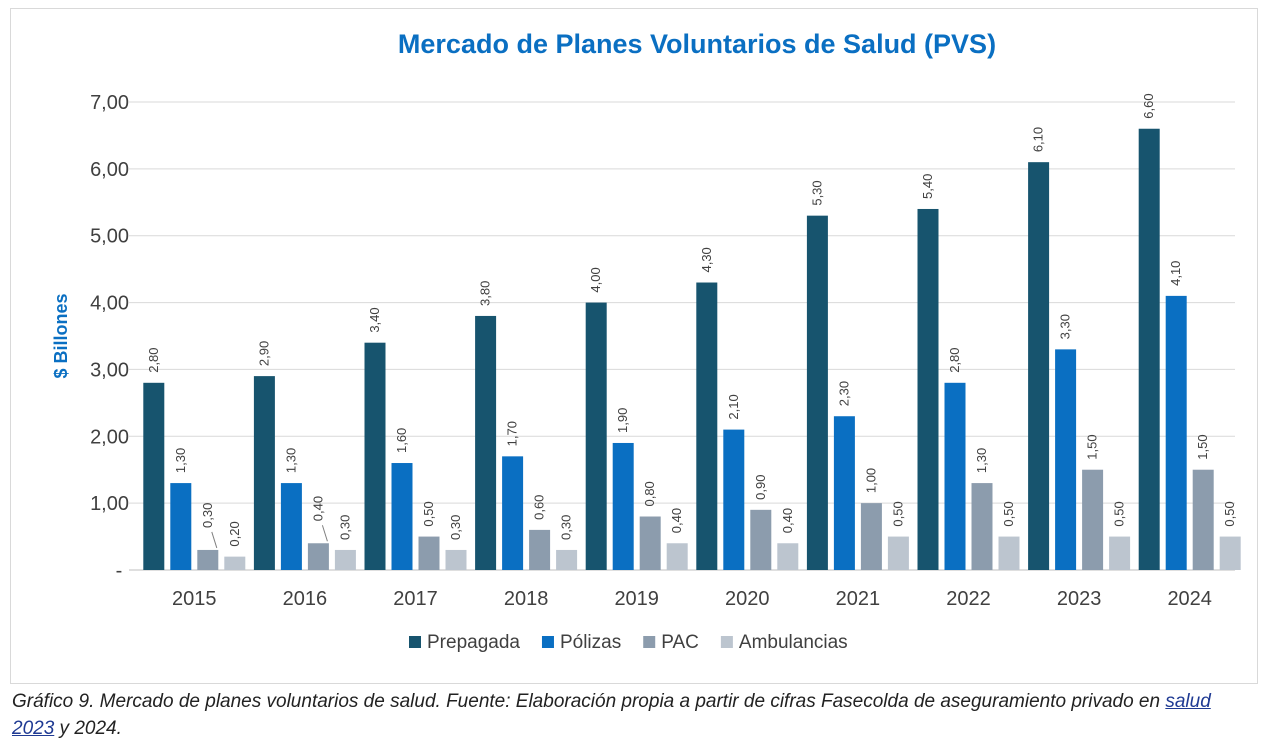 This screenshot has height=751, width=1265. Describe the element at coordinates (1038, 139) in the screenshot. I see `data-label: 6,10` at that location.